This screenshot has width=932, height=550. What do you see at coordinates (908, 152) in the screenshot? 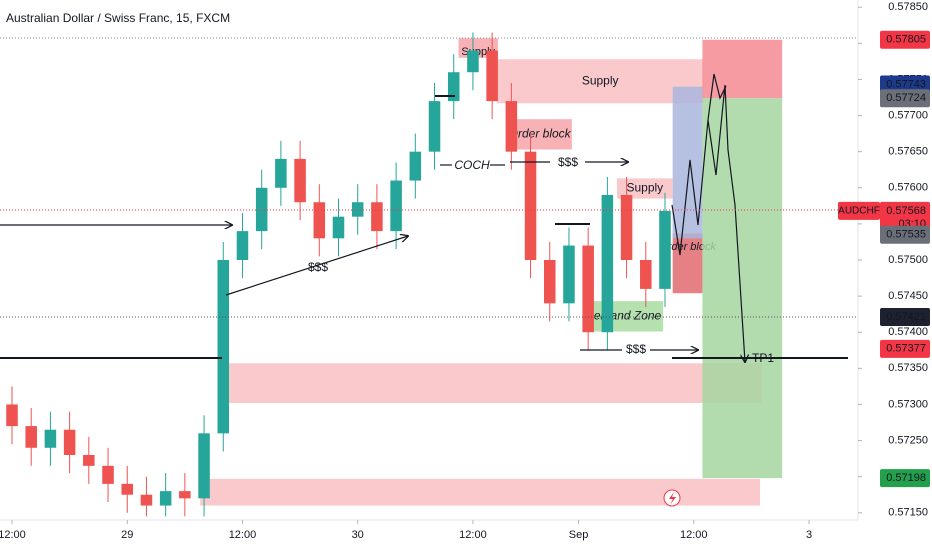
I see `y-tick-label: 0.57650` at bounding box center [908, 152].